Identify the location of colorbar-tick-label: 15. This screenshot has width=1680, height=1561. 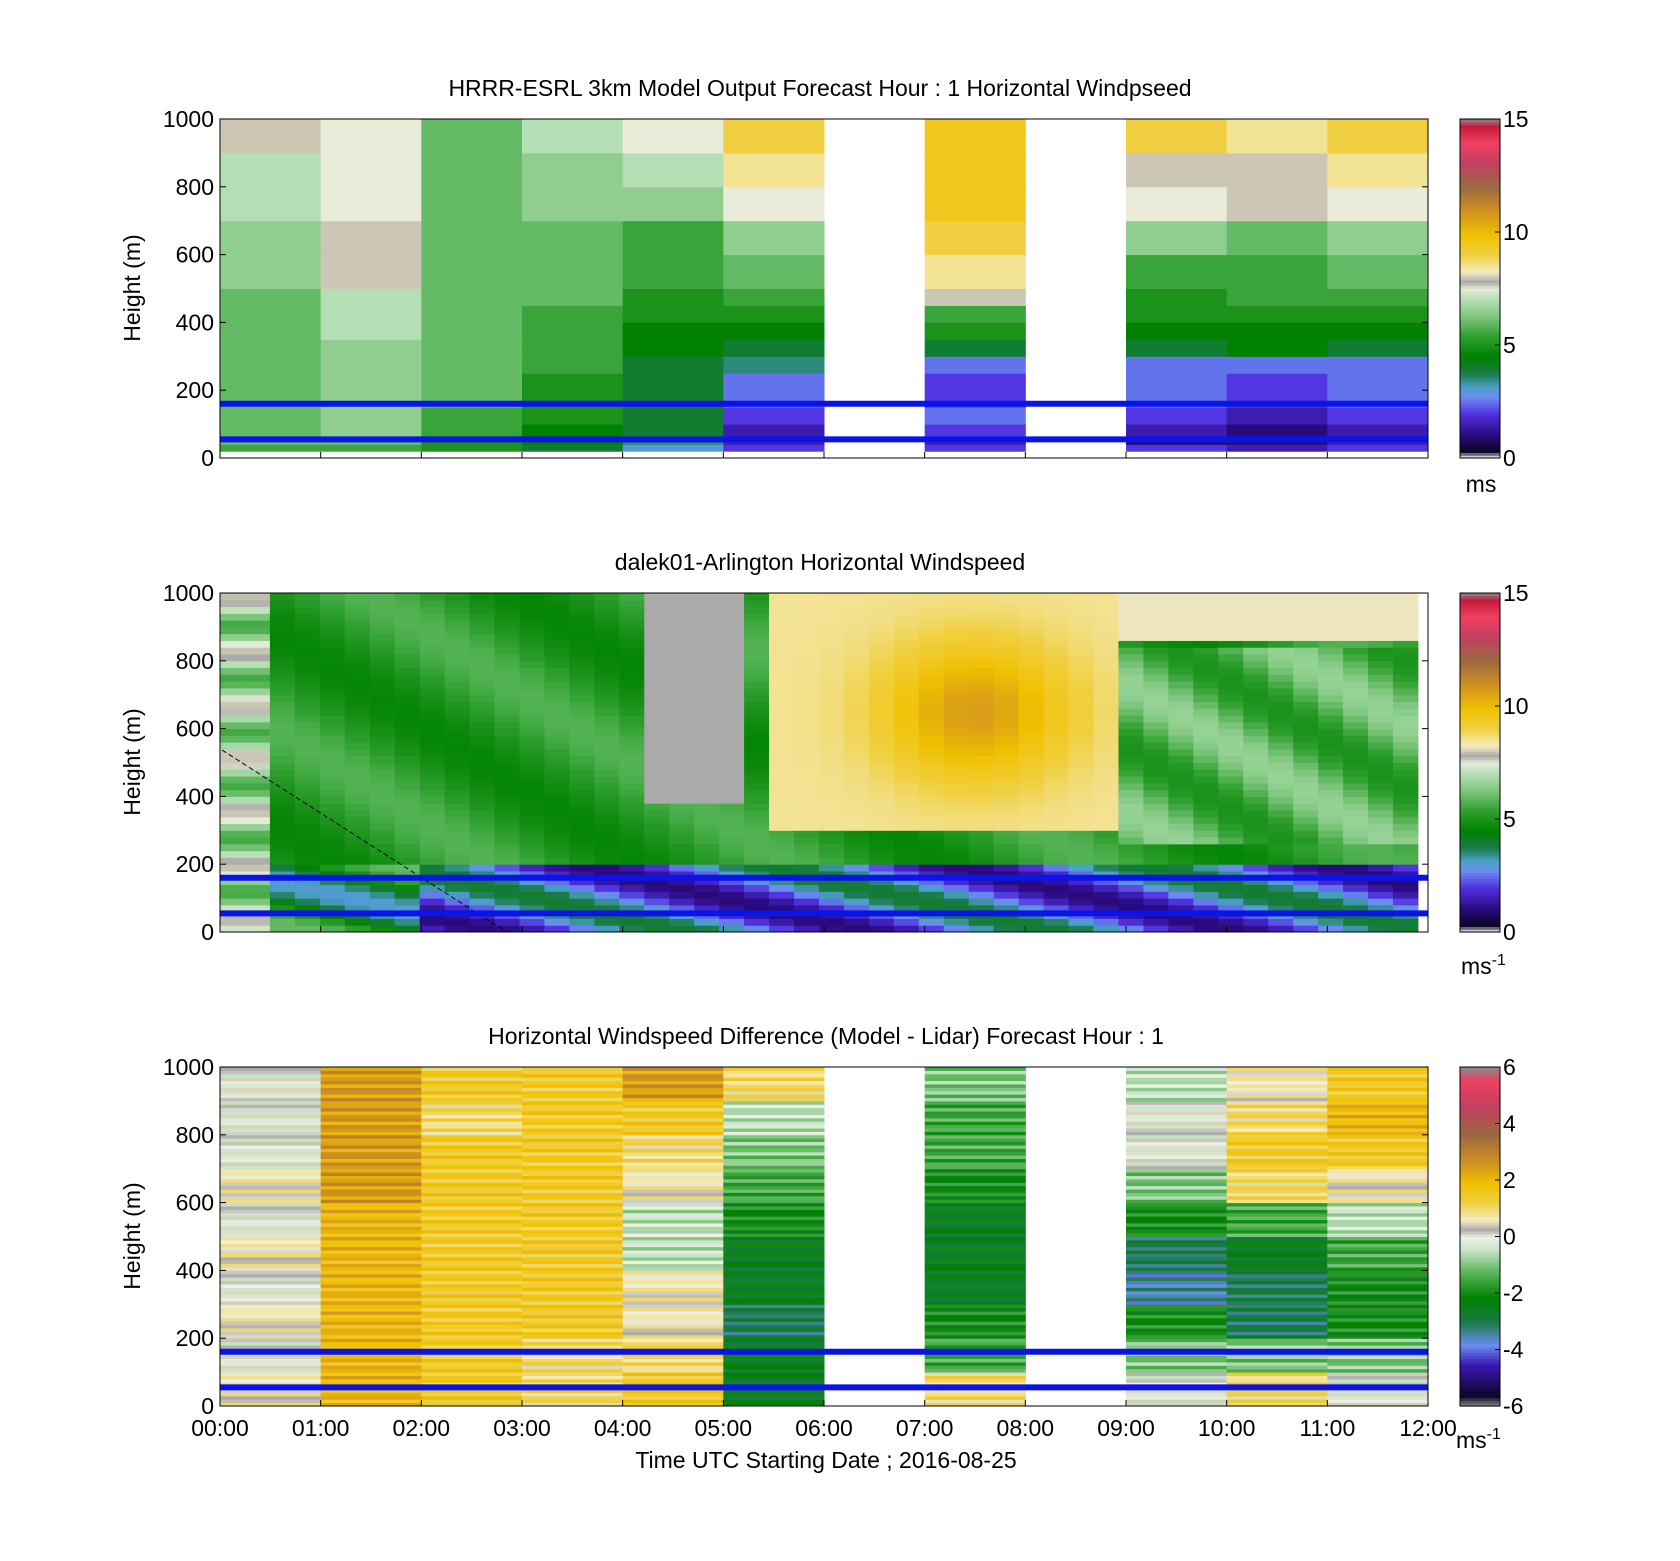
(1516, 593).